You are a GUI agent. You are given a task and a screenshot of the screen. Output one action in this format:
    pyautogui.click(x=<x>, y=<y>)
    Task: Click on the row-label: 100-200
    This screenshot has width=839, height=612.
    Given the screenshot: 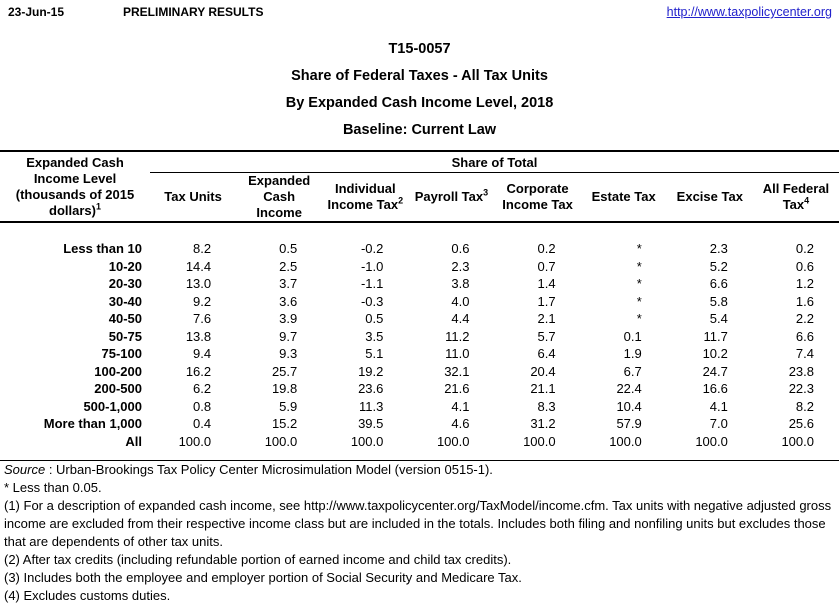 What is the action you would take?
    pyautogui.click(x=118, y=371)
    